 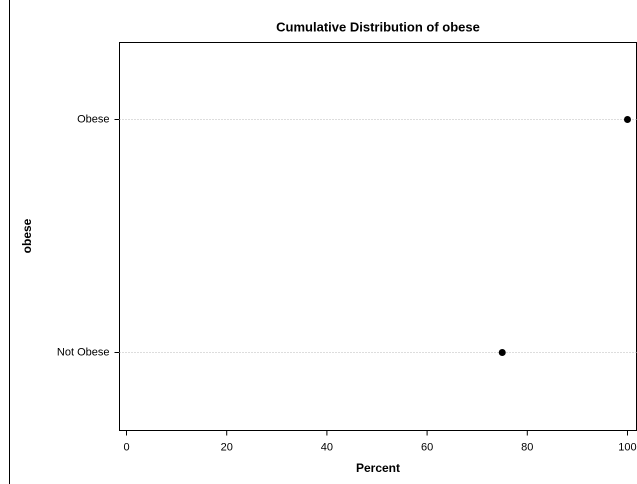 I want to click on x-tick-label: 100, so click(x=627, y=447).